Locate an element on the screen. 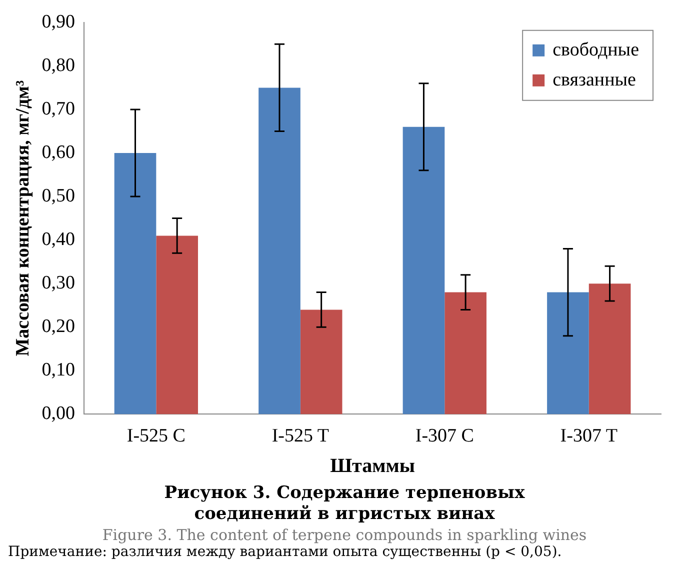  x-tick-label: I-525 T is located at coordinates (301, 436).